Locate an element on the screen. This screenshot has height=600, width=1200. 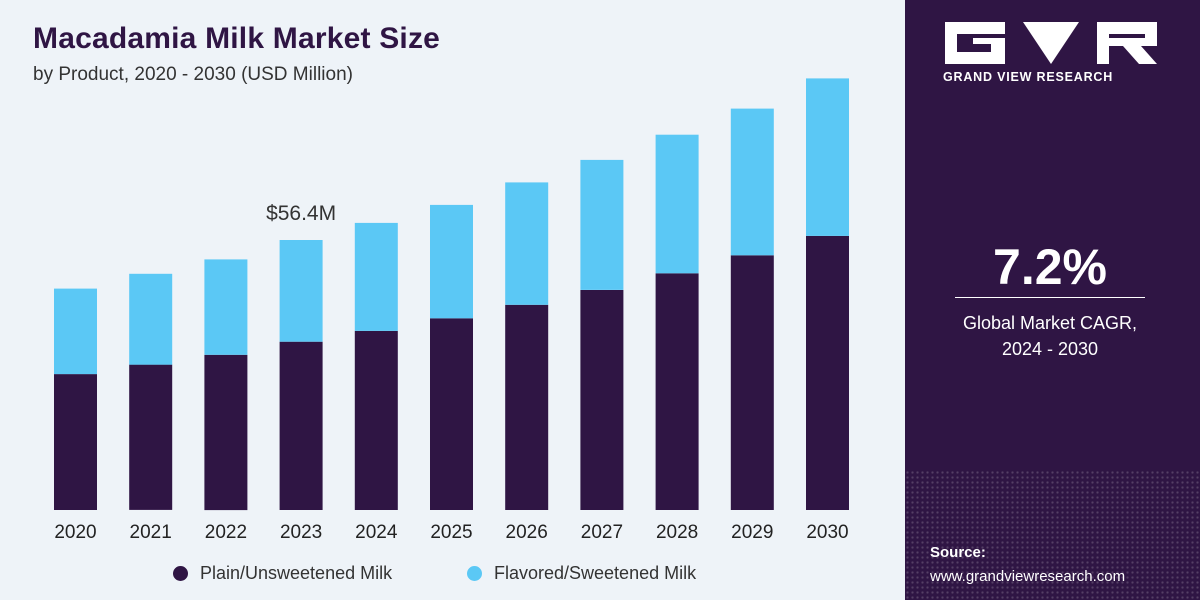
bar-flavored-2021 is located at coordinates (151, 319).